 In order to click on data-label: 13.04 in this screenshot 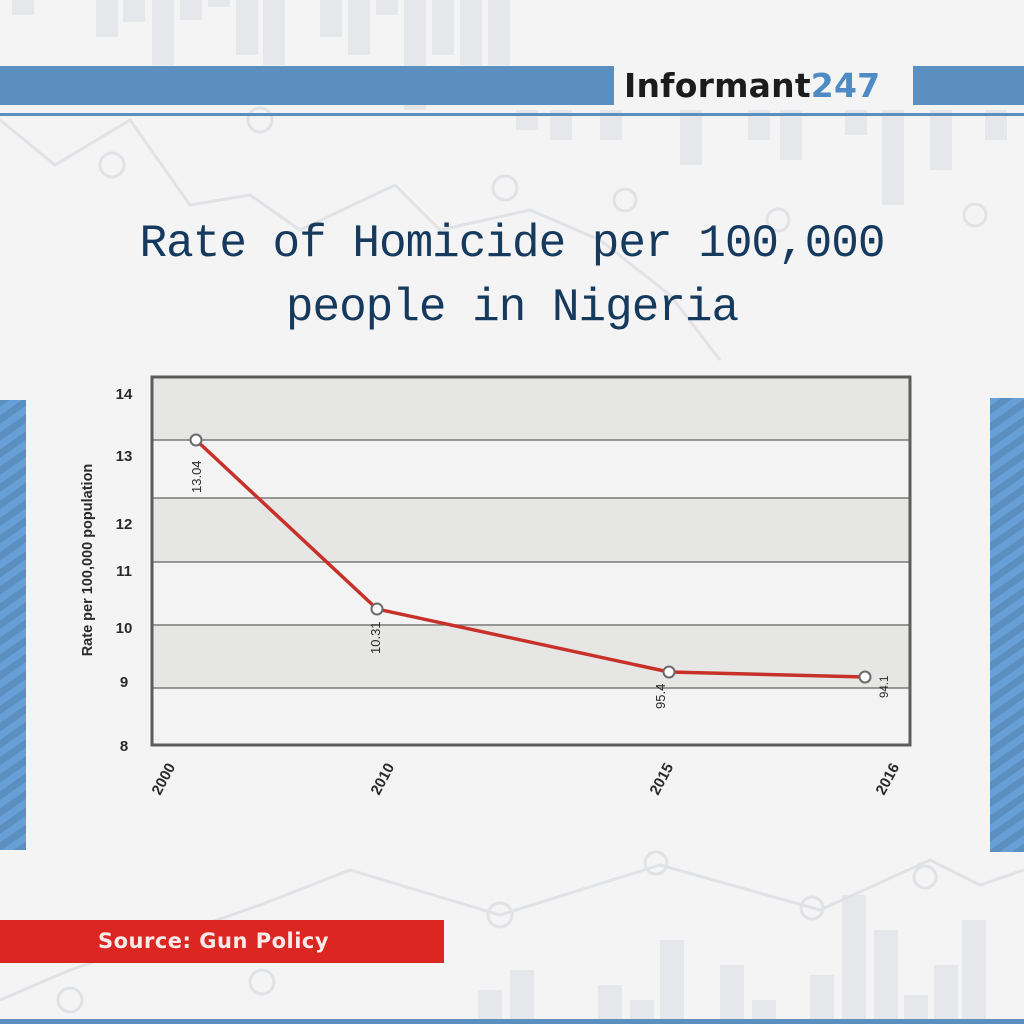, I will do `click(196, 476)`.